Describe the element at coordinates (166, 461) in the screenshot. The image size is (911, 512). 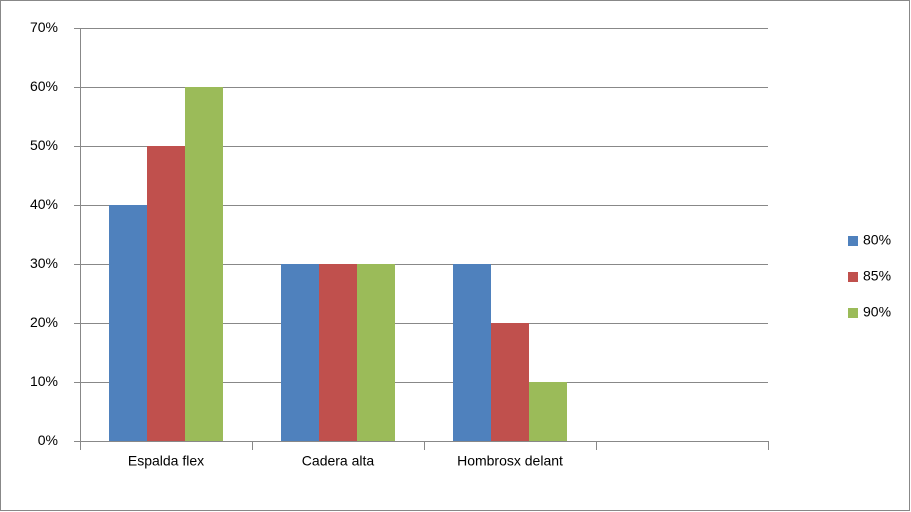
I see `x-tick-label: Espalda flex` at that location.